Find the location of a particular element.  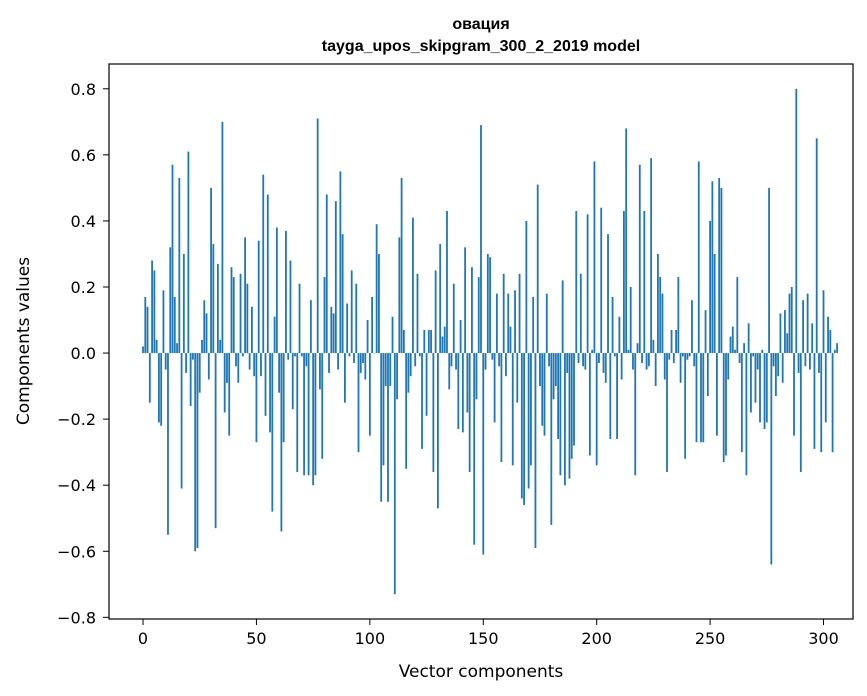

x-tick-label: 300 is located at coordinates (823, 638).